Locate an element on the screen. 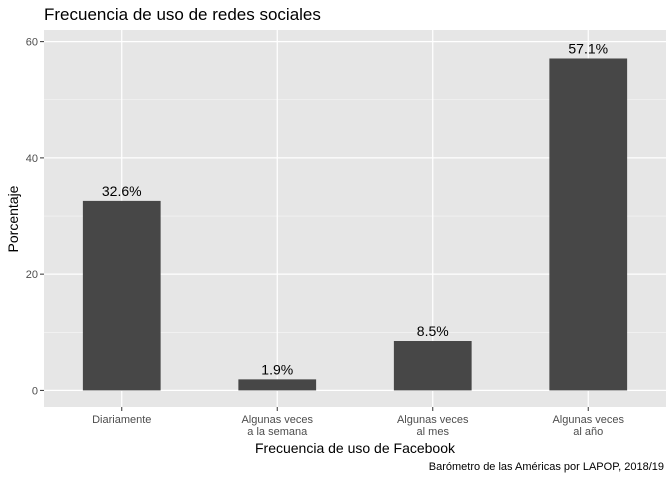 The height and width of the screenshot is (480, 672). data-label: 8.5% is located at coordinates (433, 331).